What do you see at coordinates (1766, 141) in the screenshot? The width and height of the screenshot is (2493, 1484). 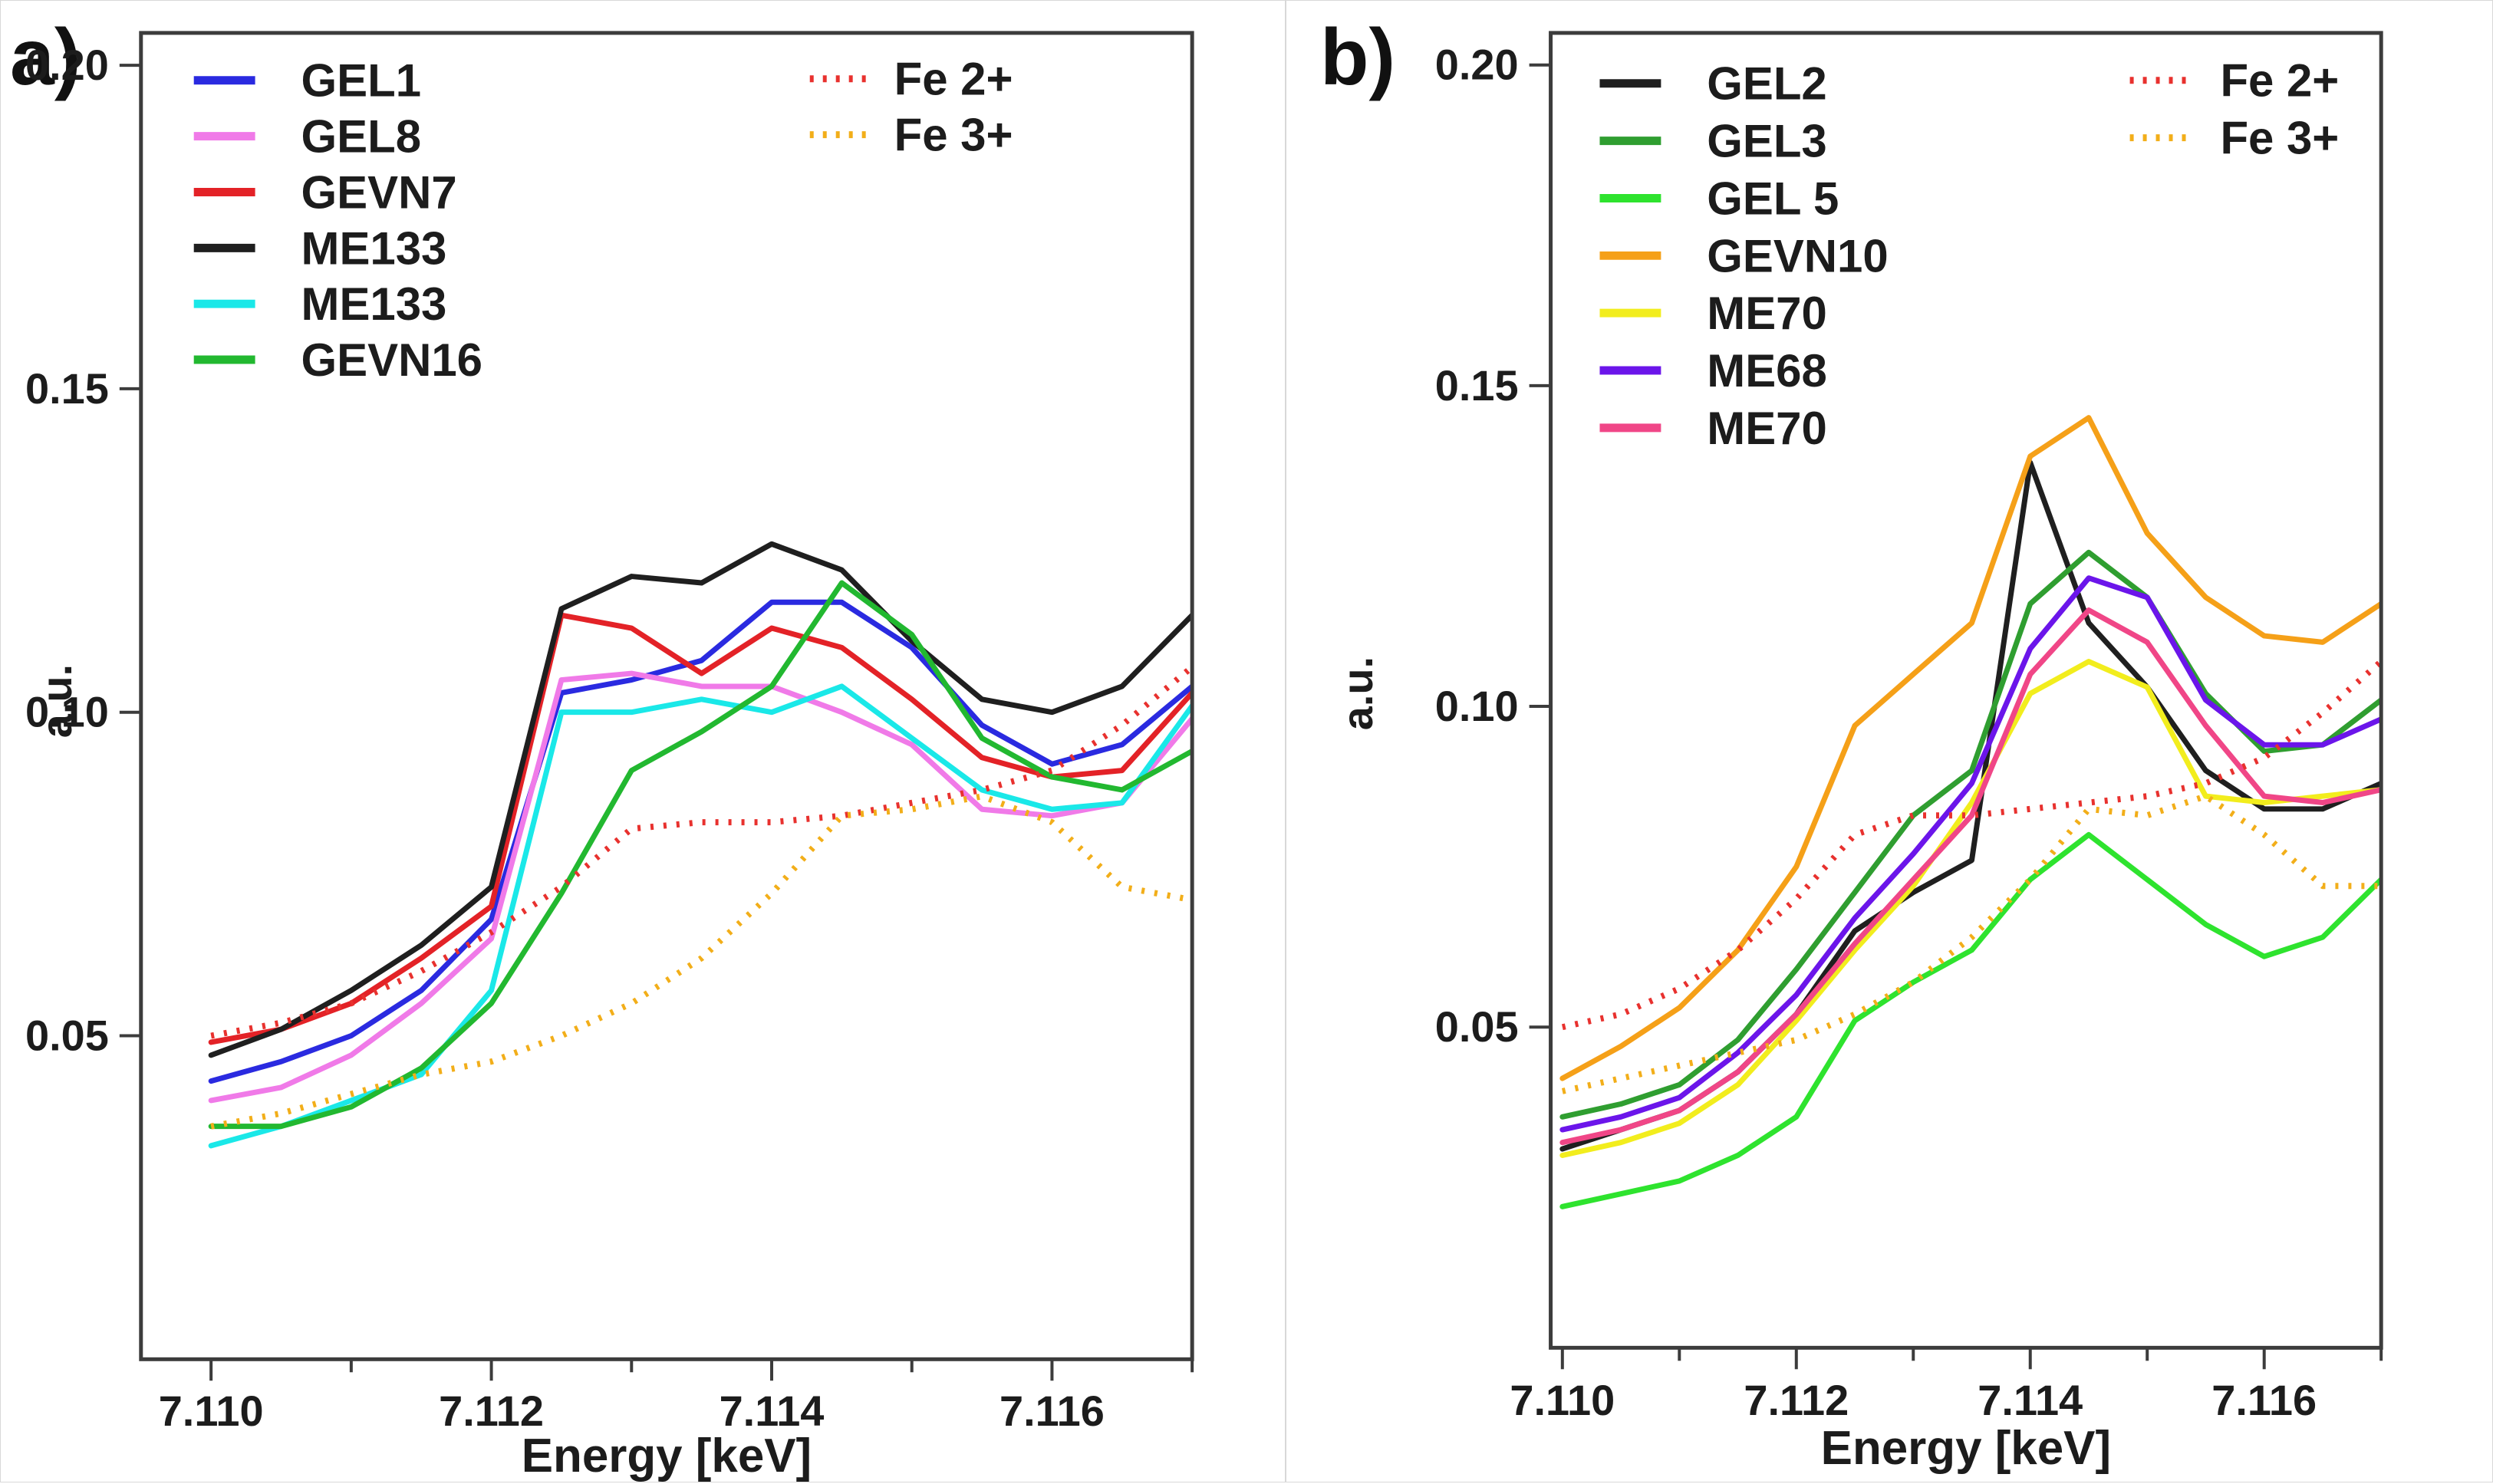 I see `legend-label: GEL3` at bounding box center [1766, 141].